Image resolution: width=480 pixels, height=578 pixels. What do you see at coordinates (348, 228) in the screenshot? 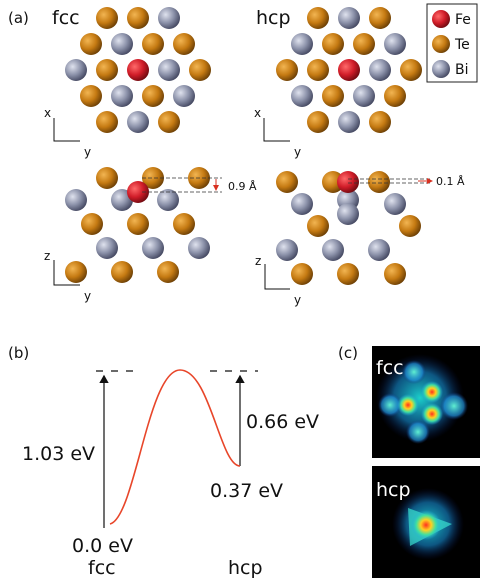
I see `hcp-side-view` at bounding box center [348, 228].